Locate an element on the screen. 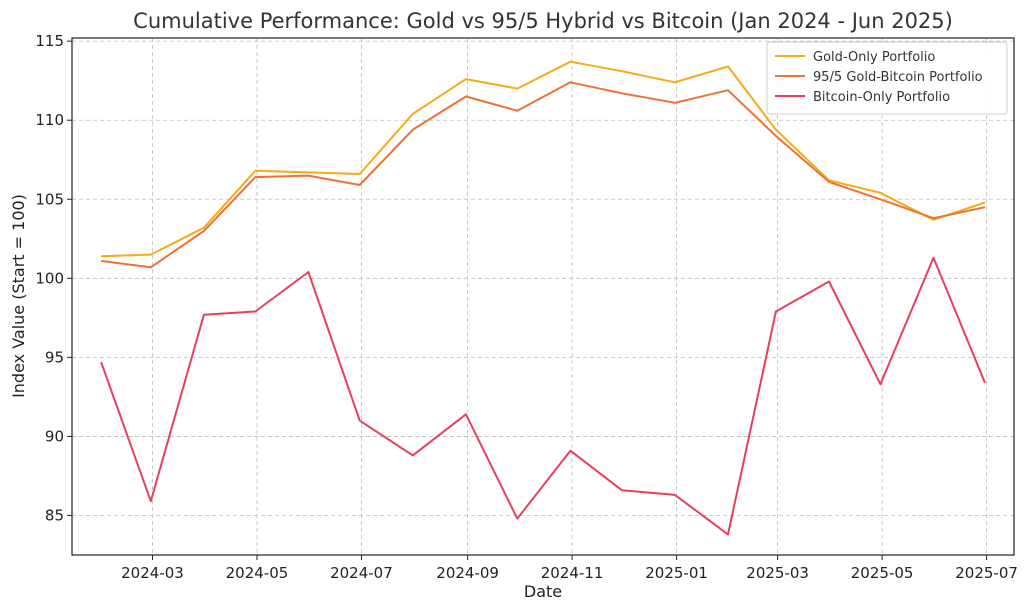  x-tick-label: 2025-05 is located at coordinates (882, 573).